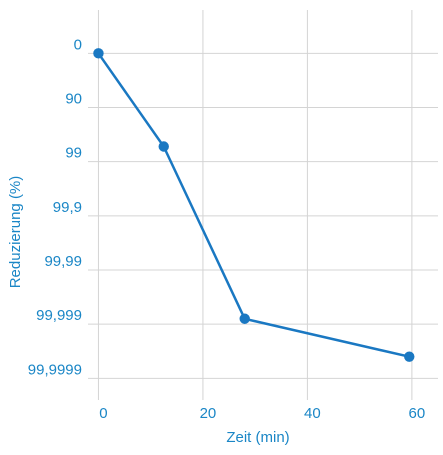  I want to click on y-axis-ticks: 0 90 99 99,9 99,99 99,999 99,9999, so click(55, 207).